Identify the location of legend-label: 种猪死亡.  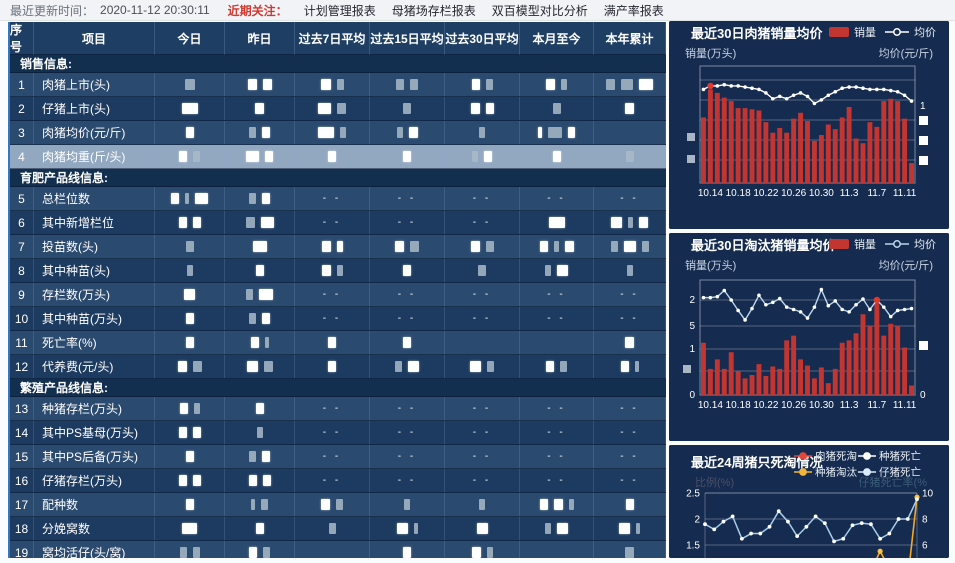
(900, 456).